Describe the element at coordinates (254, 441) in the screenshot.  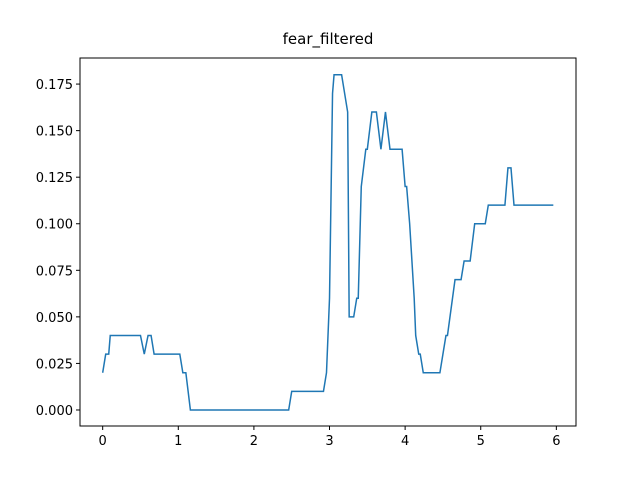
I see `x-tick-label: 2` at that location.